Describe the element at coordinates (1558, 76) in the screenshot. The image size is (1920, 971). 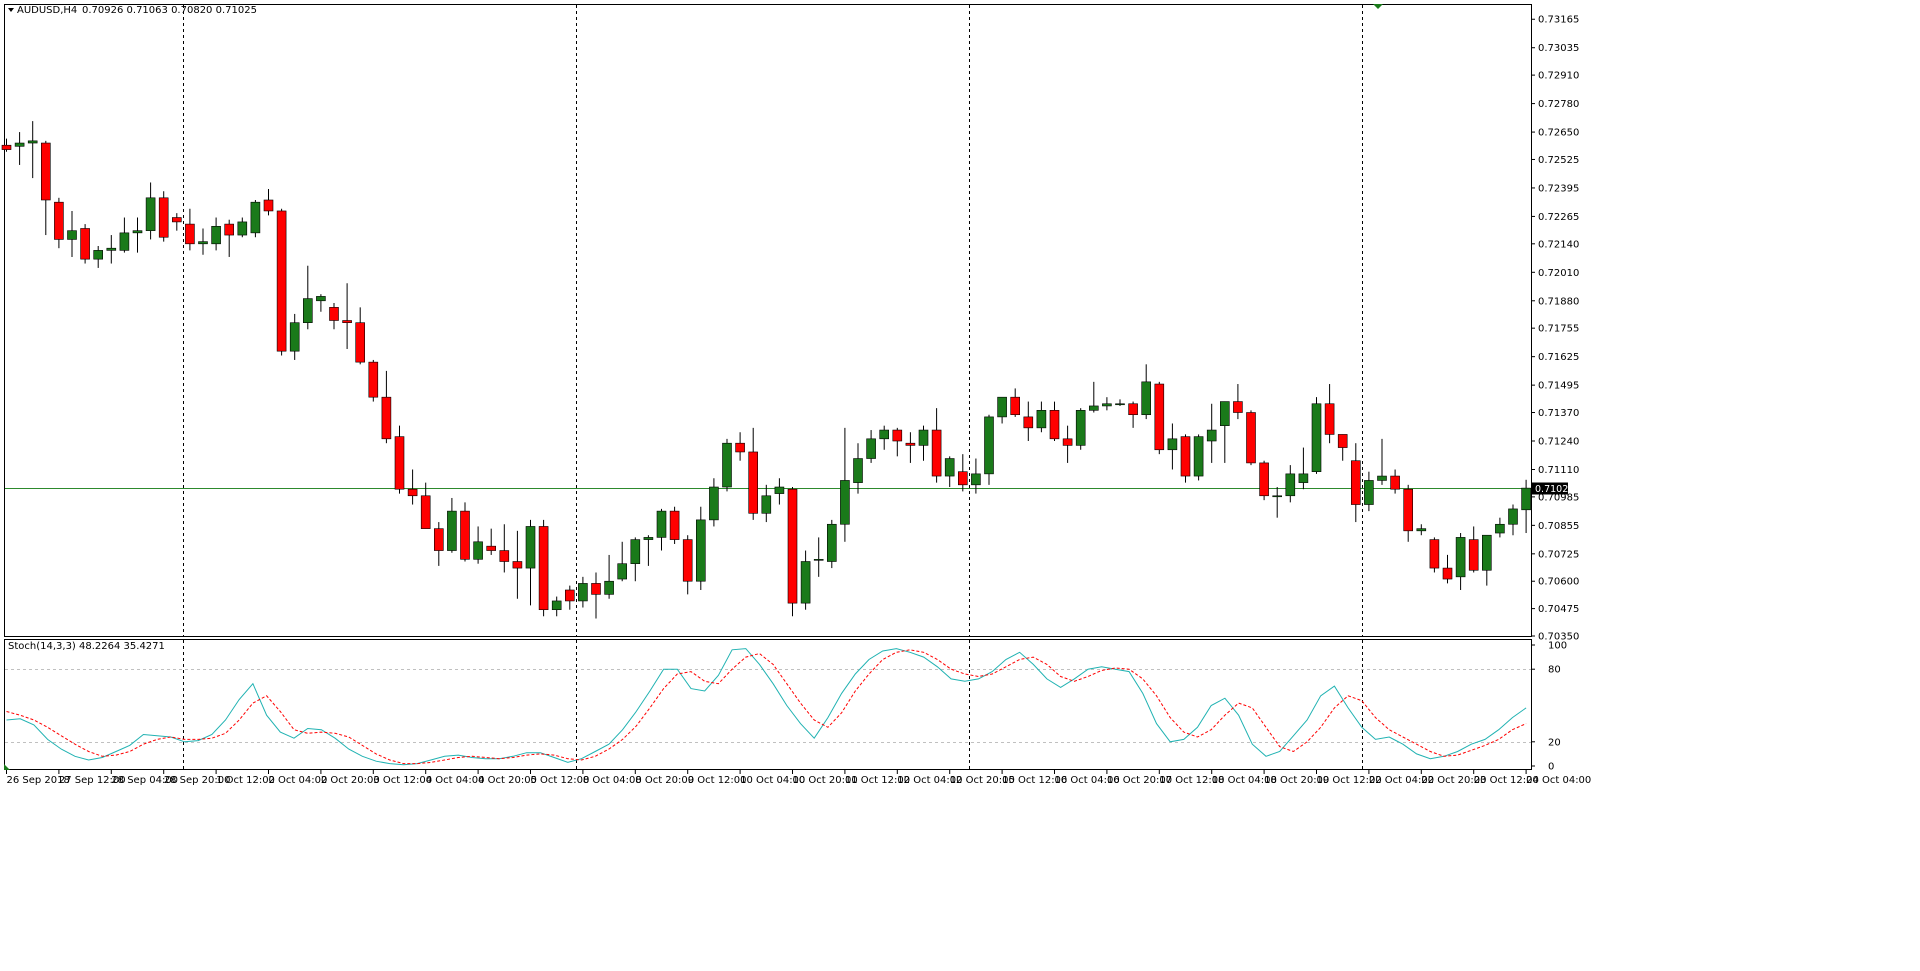
I see `price-tick-label: 0.72910` at that location.